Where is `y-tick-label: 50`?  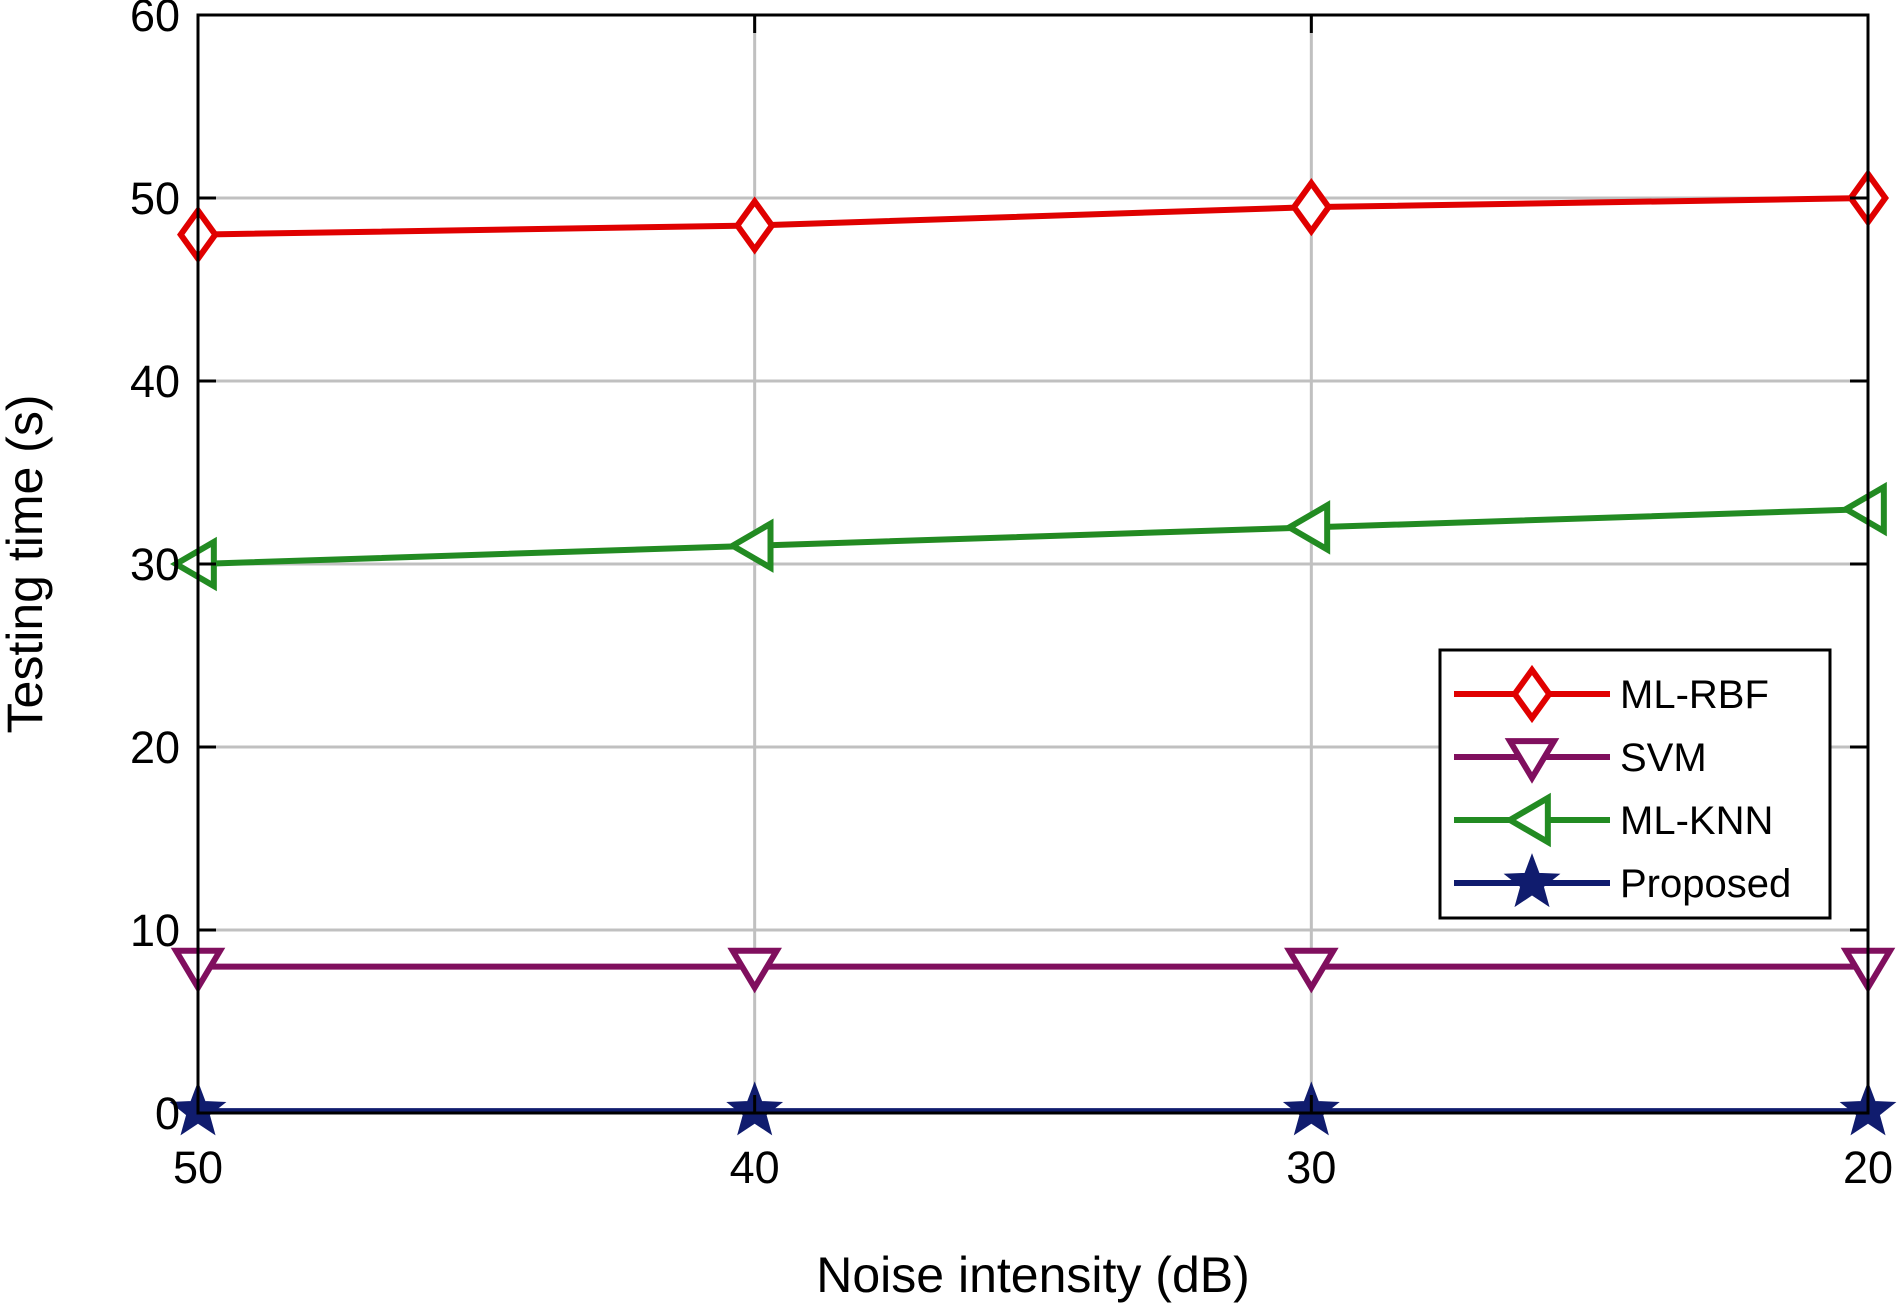
y-tick-label: 50 is located at coordinates (155, 198).